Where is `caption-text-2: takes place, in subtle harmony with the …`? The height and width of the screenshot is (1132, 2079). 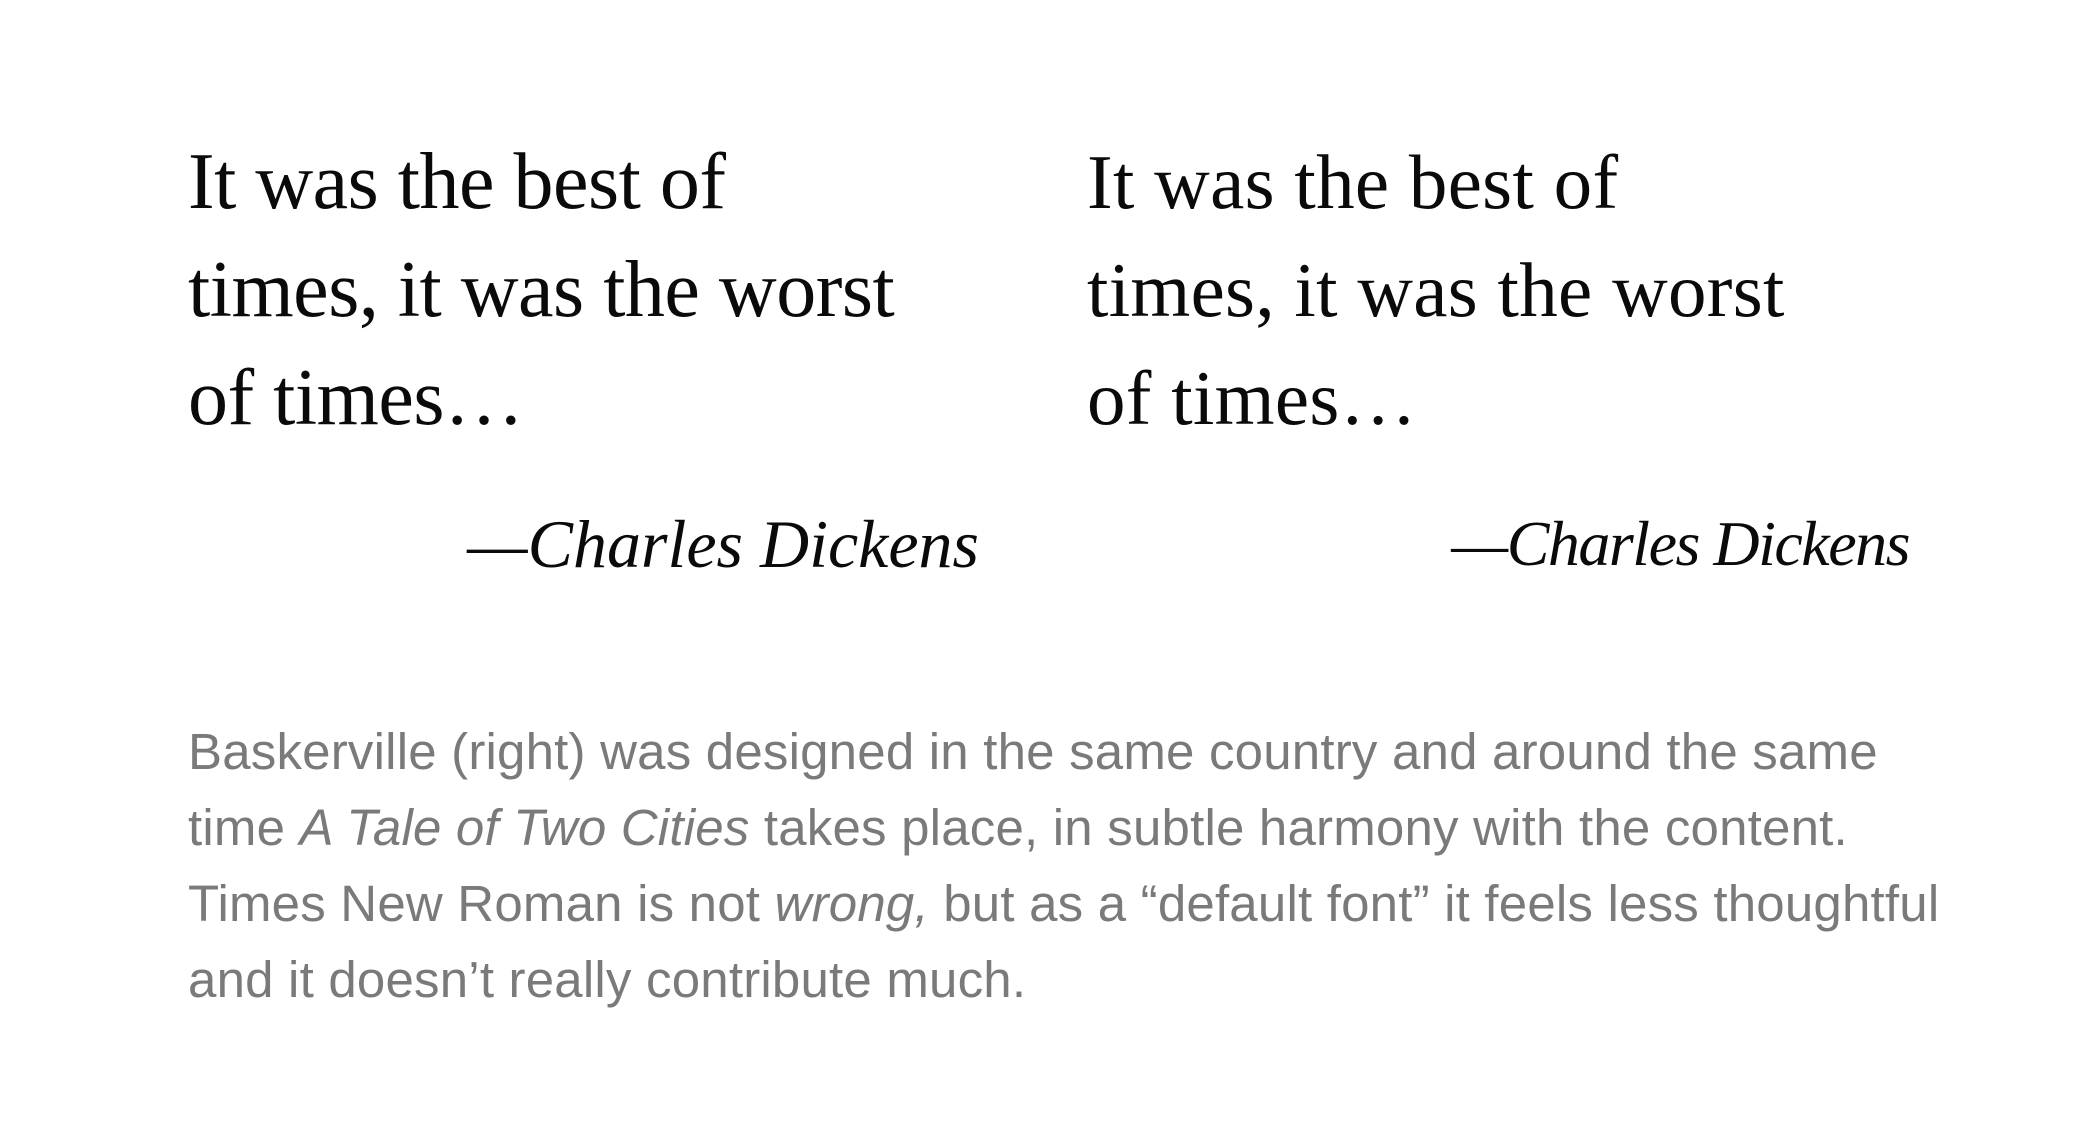
caption-text-2: takes place, in subtle harmony with the … is located at coordinates (1018, 865).